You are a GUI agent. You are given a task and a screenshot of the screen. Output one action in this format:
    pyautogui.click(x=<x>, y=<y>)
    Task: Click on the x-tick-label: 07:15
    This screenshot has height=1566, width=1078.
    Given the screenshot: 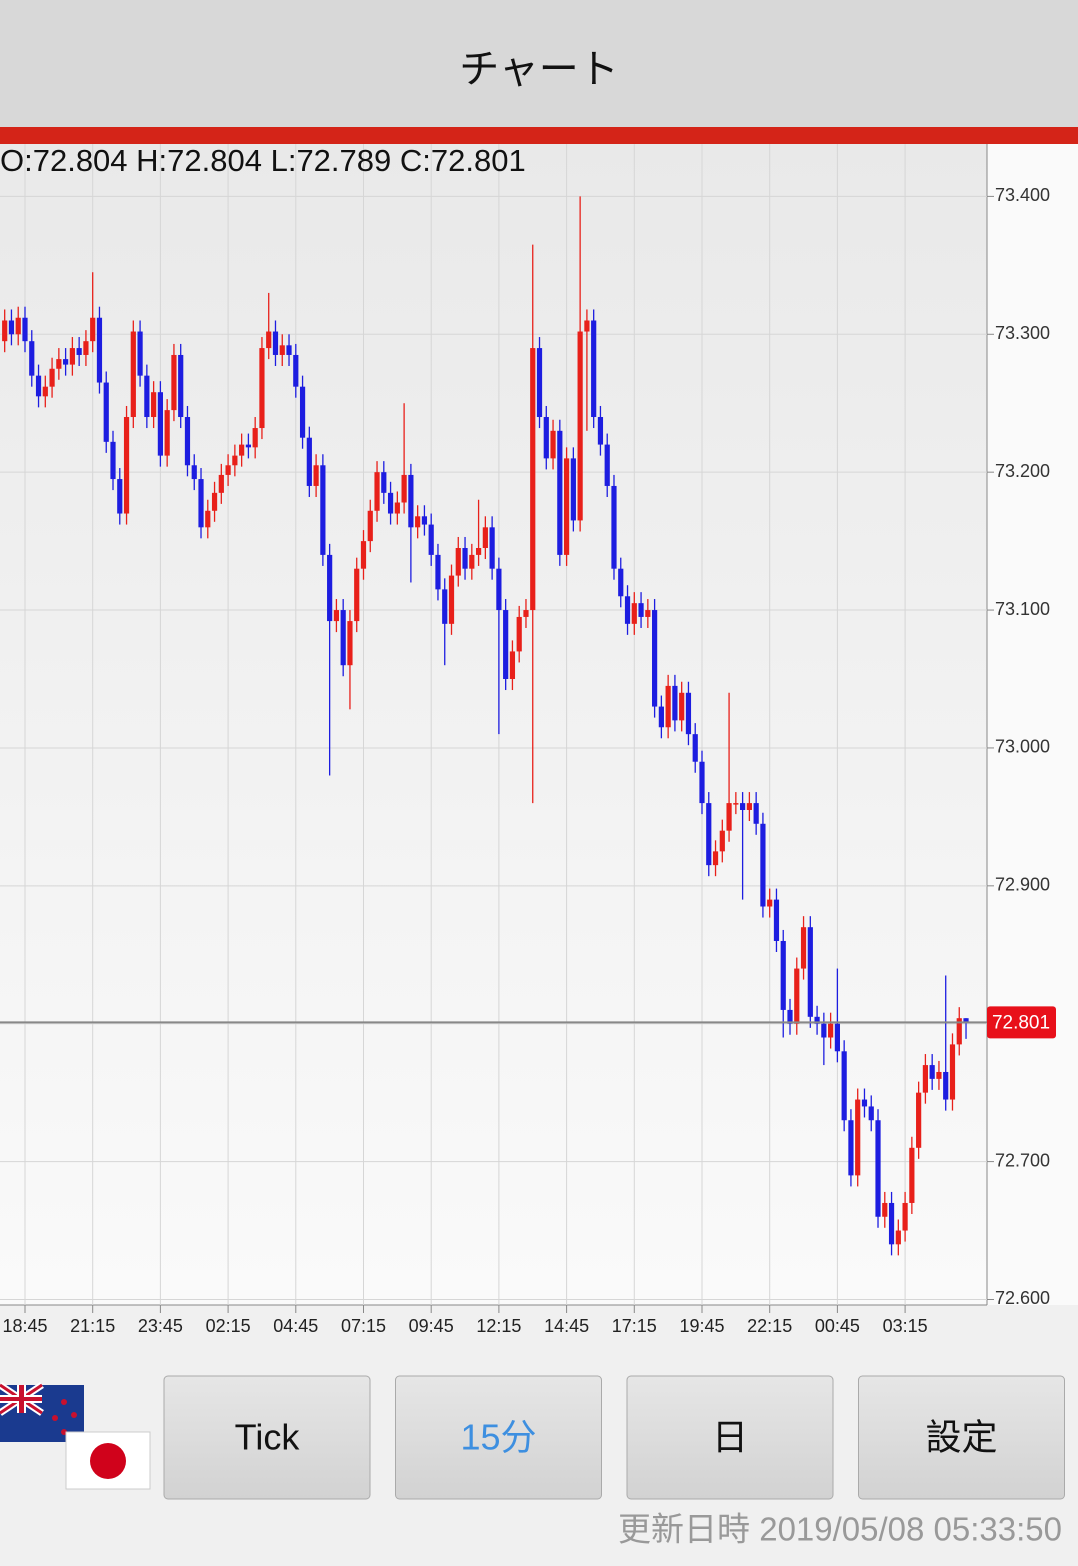 What is the action you would take?
    pyautogui.click(x=363, y=1326)
    